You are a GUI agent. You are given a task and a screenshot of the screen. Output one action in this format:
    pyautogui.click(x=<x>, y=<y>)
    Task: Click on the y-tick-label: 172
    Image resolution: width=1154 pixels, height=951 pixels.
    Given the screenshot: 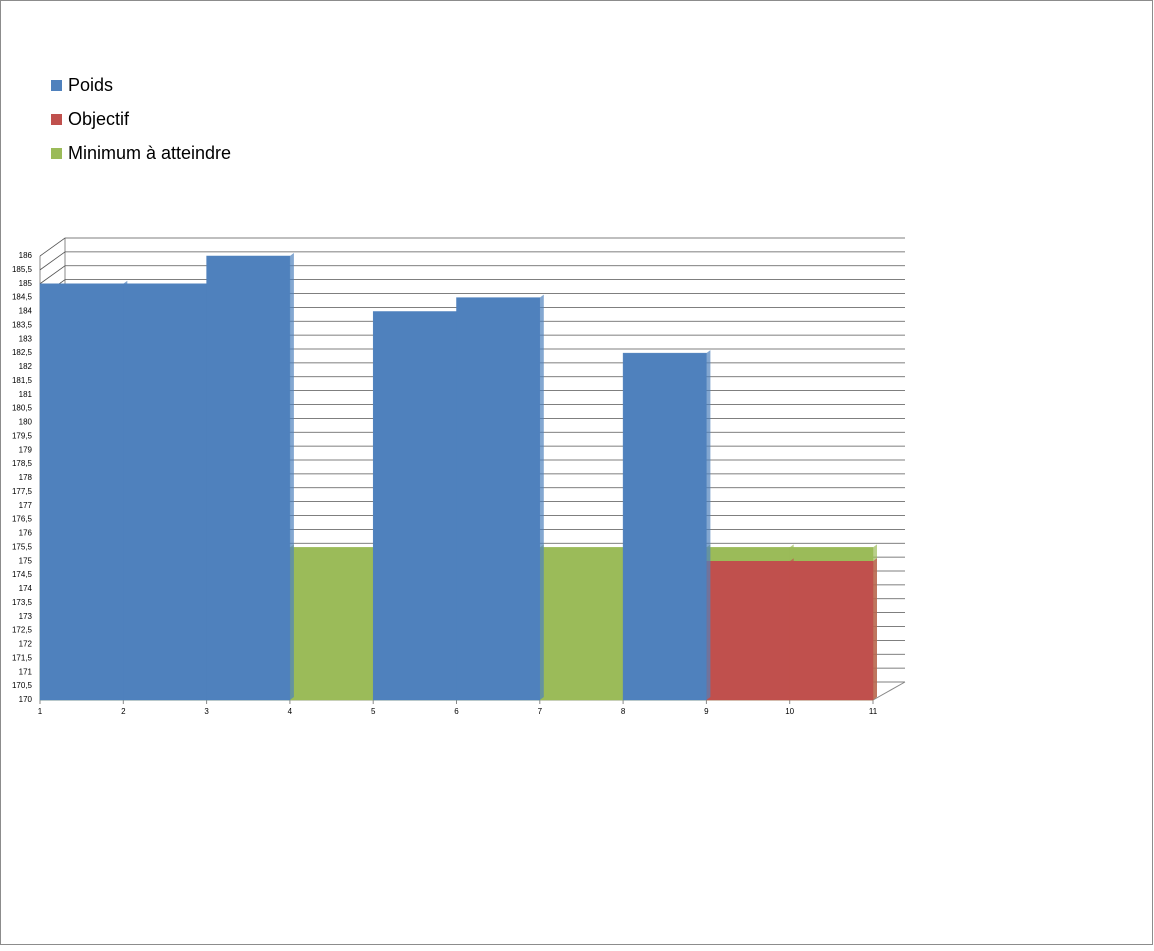 What is the action you would take?
    pyautogui.click(x=26, y=644)
    